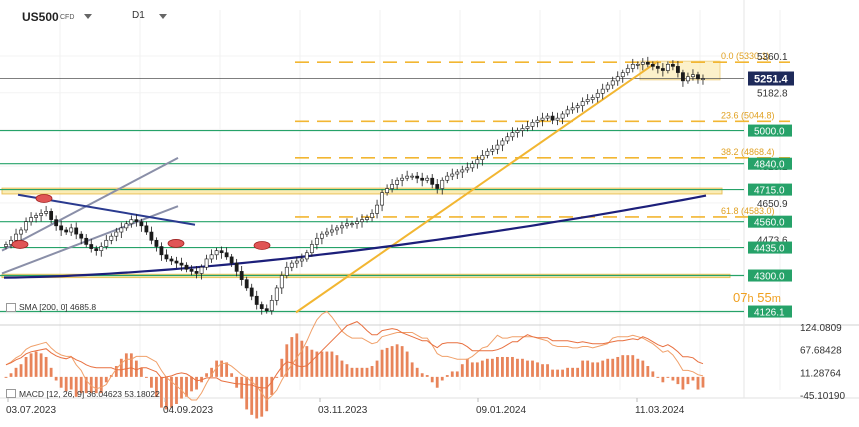  What do you see at coordinates (769, 165) in the screenshot?
I see `level-price-tag-label: 4840.0` at bounding box center [769, 165].